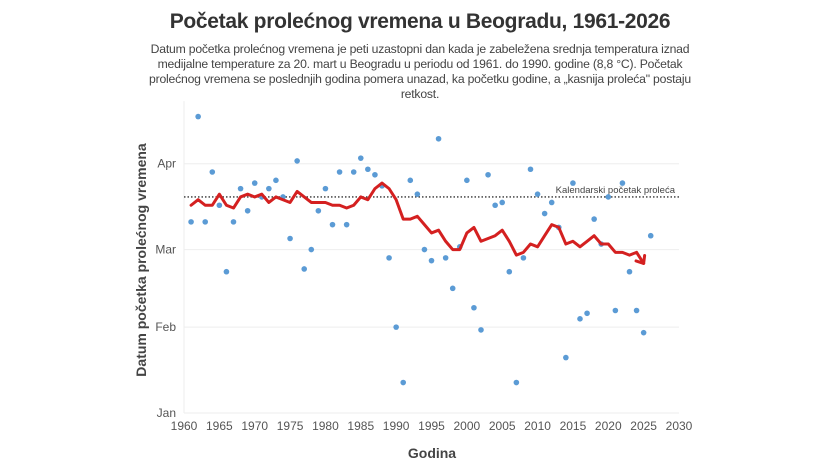 This screenshot has height=472, width=840. What do you see at coordinates (360, 426) in the screenshot?
I see `x-tick-label: 1985` at bounding box center [360, 426].